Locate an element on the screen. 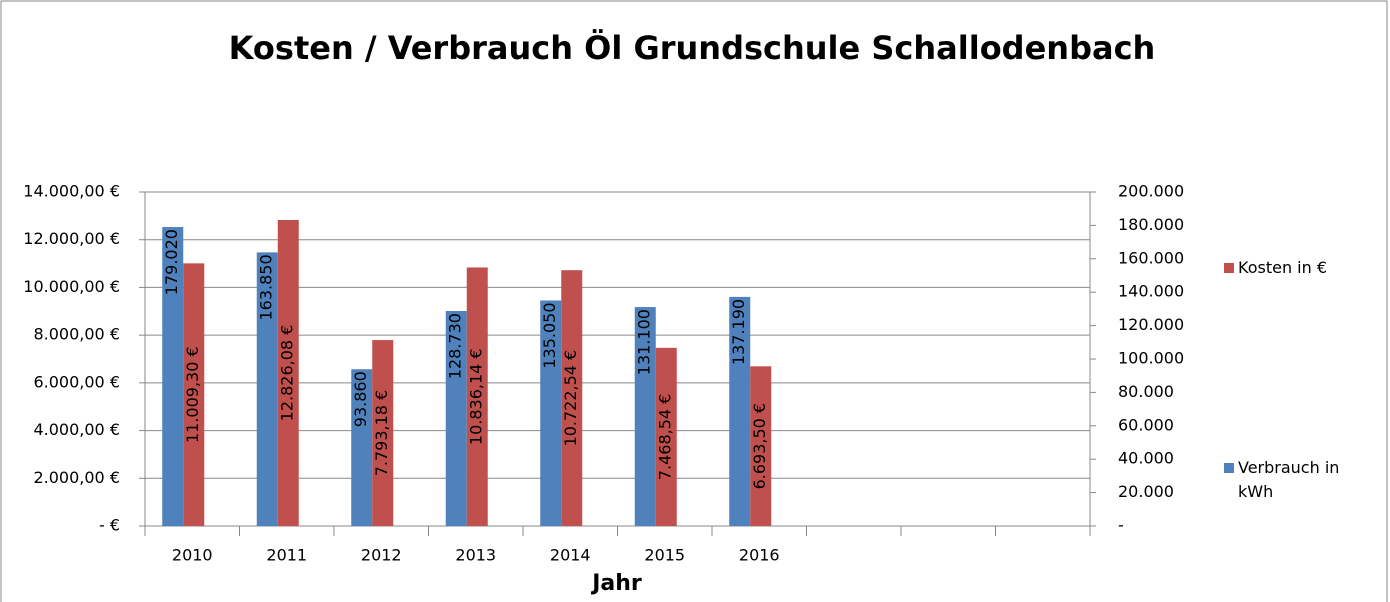 The height and width of the screenshot is (602, 1390). y-tick-label: 10.000,00 € is located at coordinates (71, 286).